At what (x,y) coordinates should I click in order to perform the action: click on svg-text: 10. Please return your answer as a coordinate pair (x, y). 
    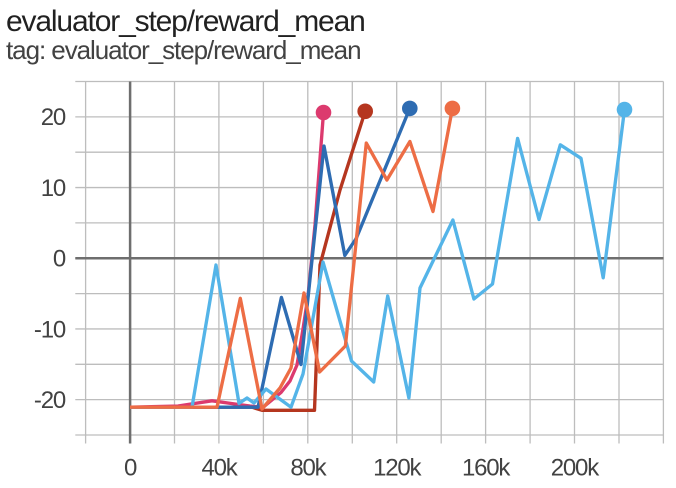
    Looking at the image, I should click on (53, 188).